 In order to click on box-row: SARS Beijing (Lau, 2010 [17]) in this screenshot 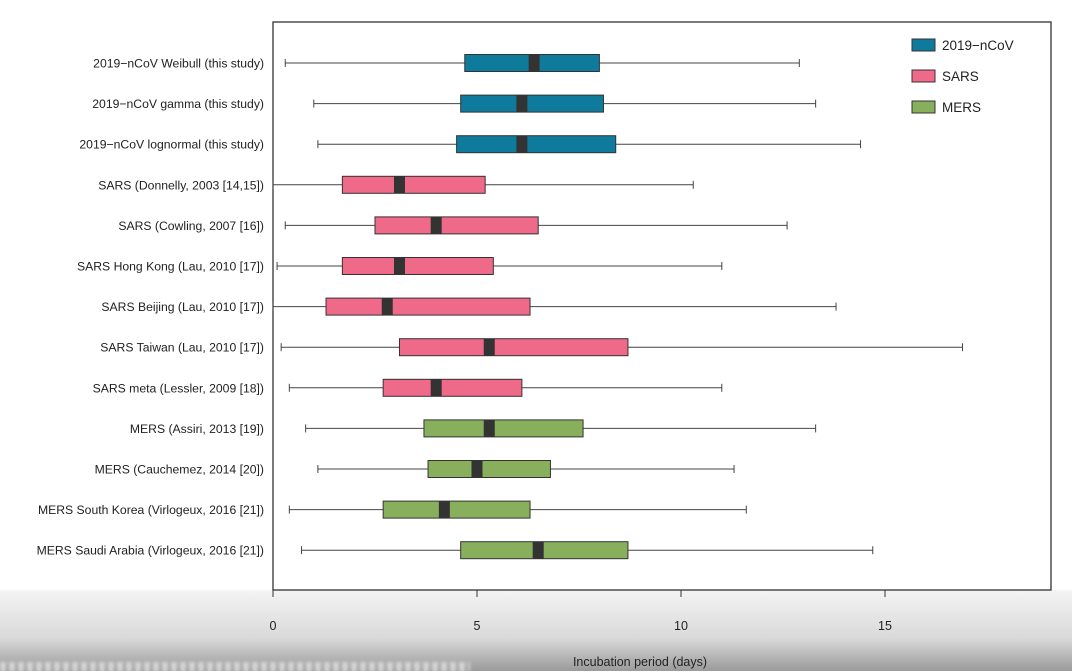, I will do `click(469, 306)`.